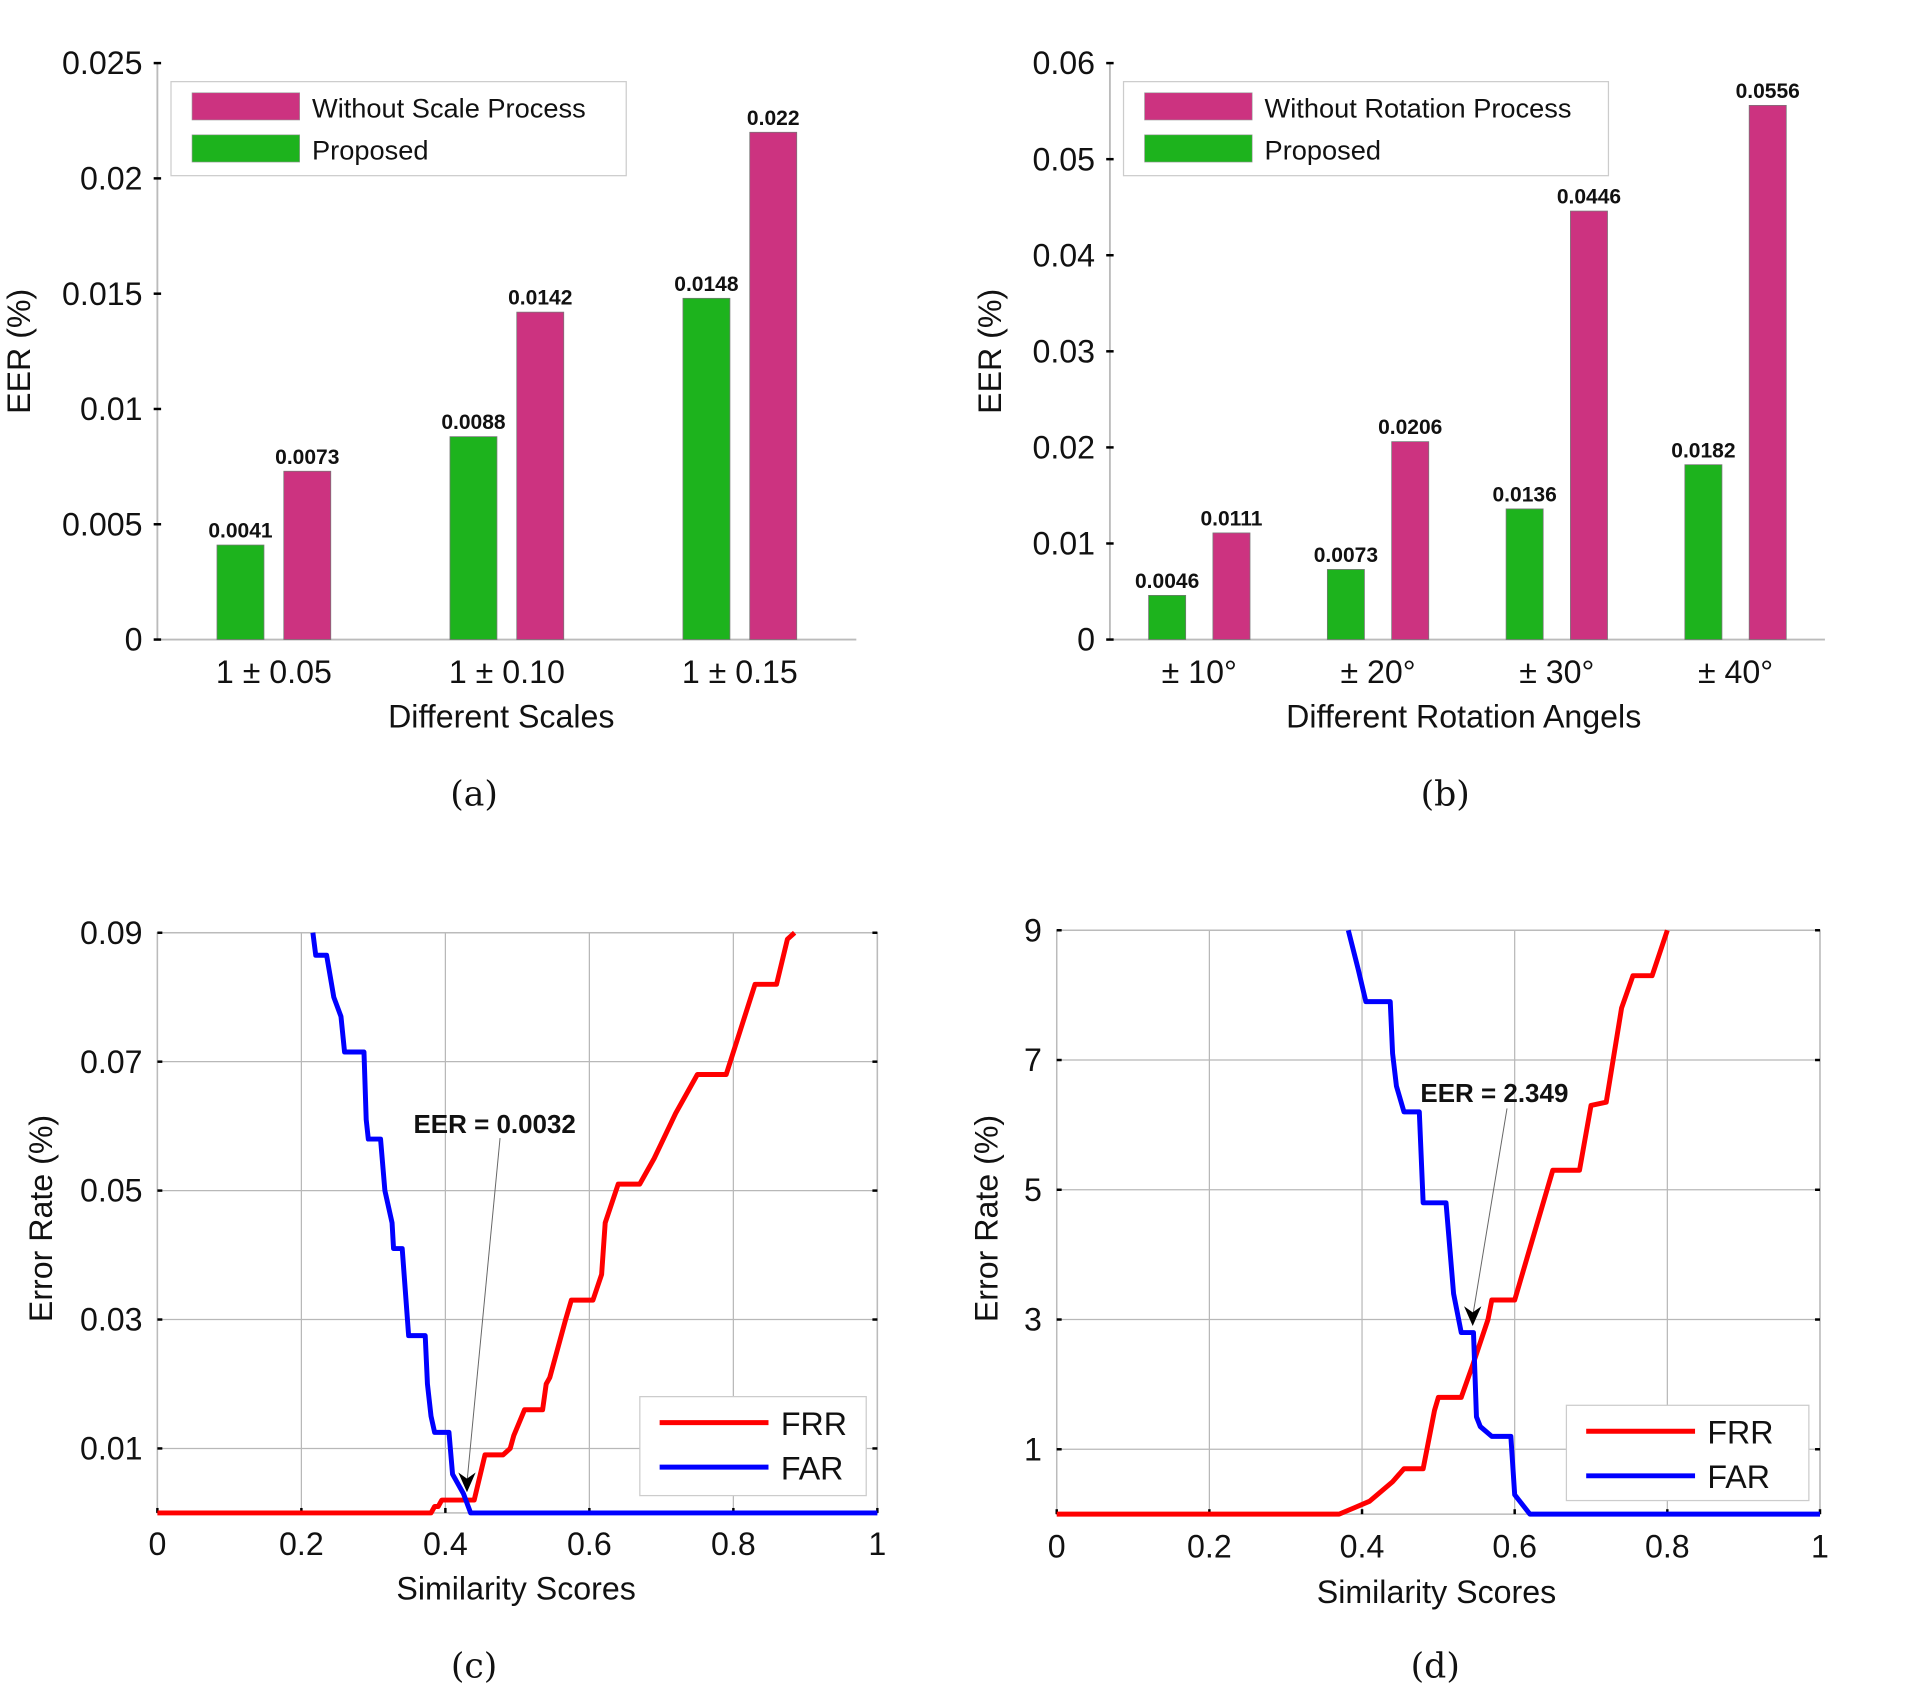  I want to click on data-label: 0.0206, so click(1410, 427).